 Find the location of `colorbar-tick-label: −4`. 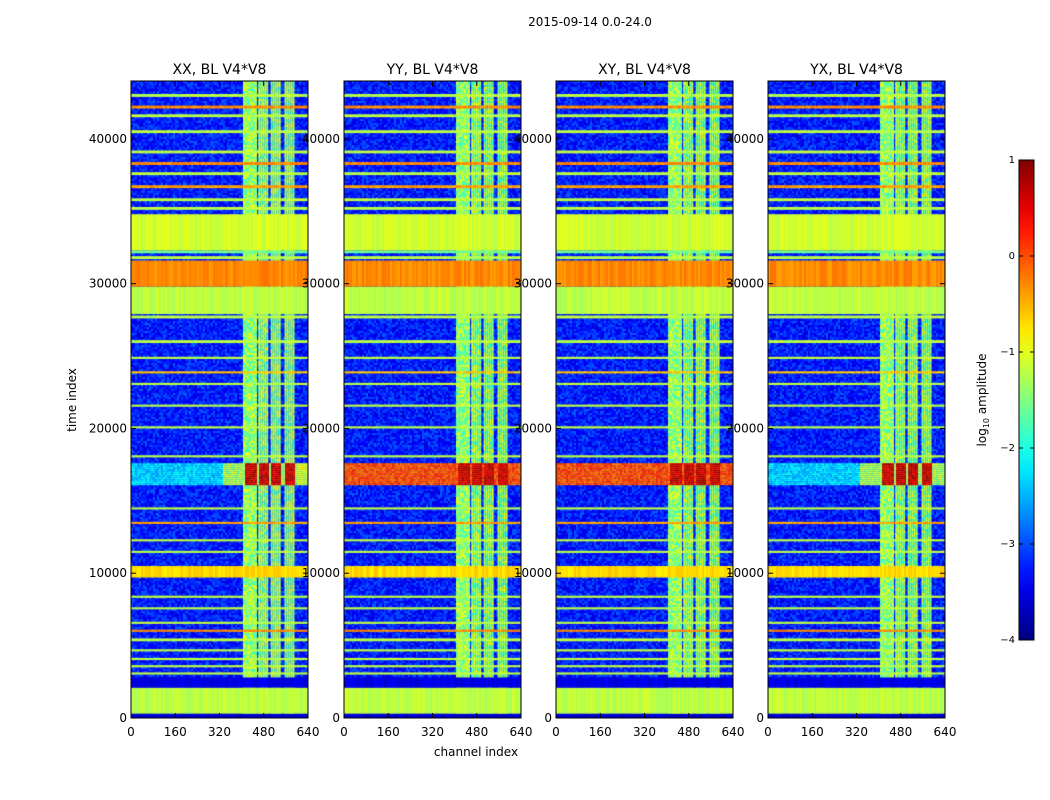

colorbar-tick-label: −4 is located at coordinates (1007, 640).